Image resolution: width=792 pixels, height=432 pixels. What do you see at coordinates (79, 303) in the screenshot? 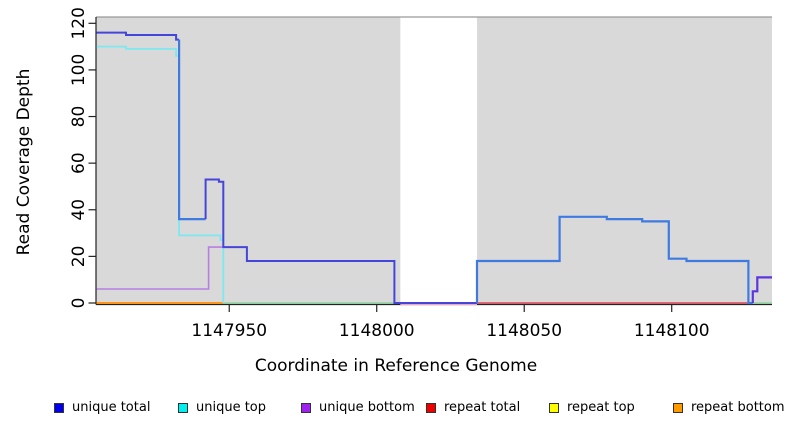
I see `y-tick-label: 0` at bounding box center [79, 303].